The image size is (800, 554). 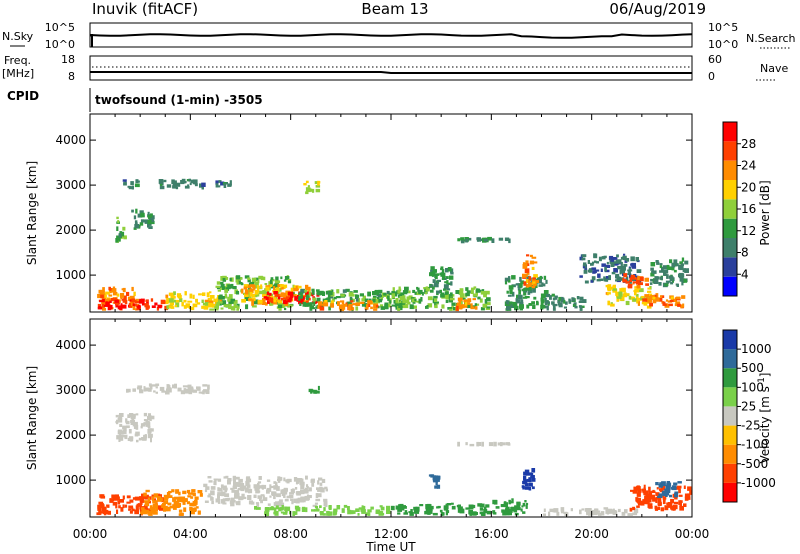 I want to click on velocity-region-13-cell, so click(x=208, y=387).